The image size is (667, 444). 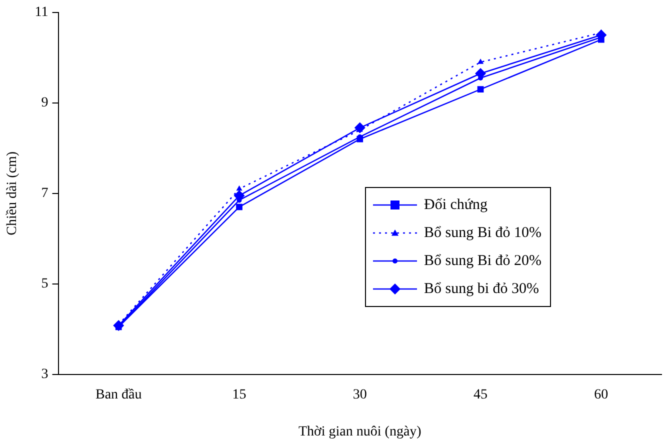 What do you see at coordinates (601, 394) in the screenshot?
I see `x-tick-label: 60` at bounding box center [601, 394].